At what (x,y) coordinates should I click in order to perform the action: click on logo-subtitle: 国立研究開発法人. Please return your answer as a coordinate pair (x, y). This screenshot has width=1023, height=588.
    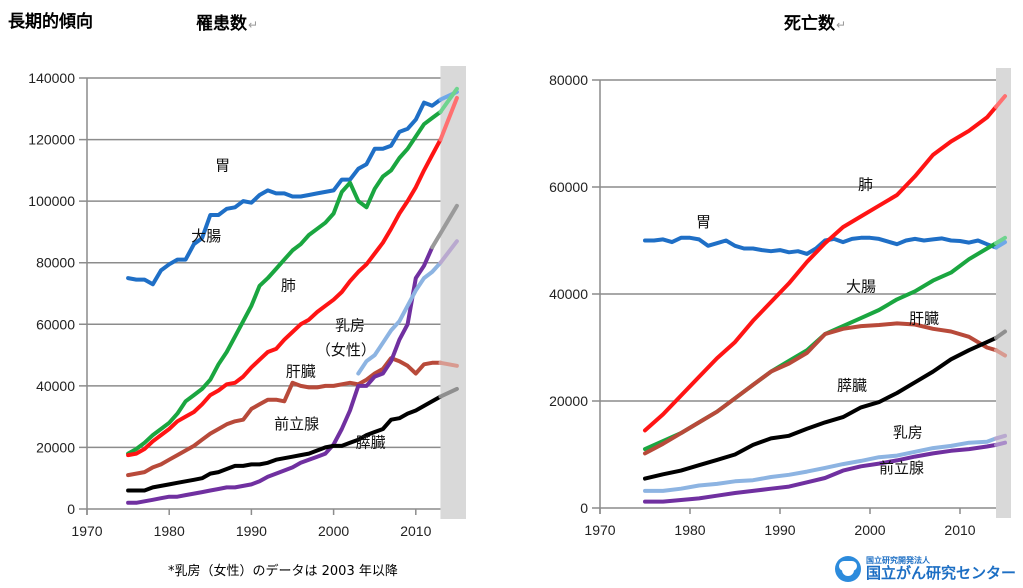
    Looking at the image, I should click on (898, 560).